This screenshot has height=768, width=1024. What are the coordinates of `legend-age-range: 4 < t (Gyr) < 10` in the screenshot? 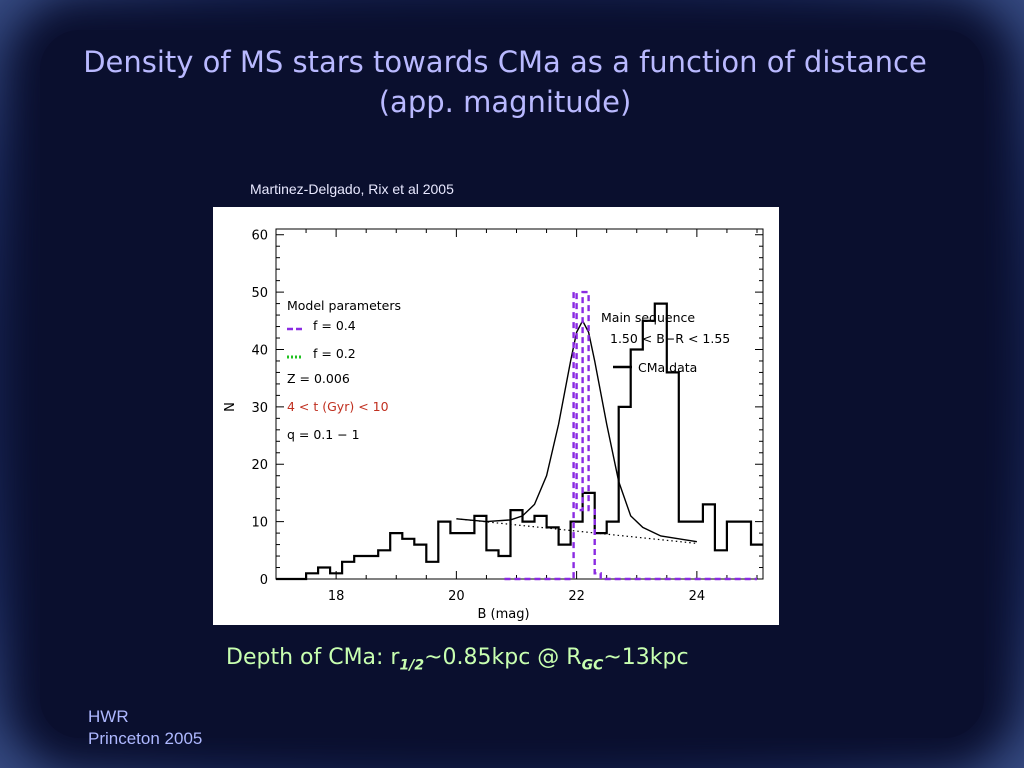 It's located at (338, 406).